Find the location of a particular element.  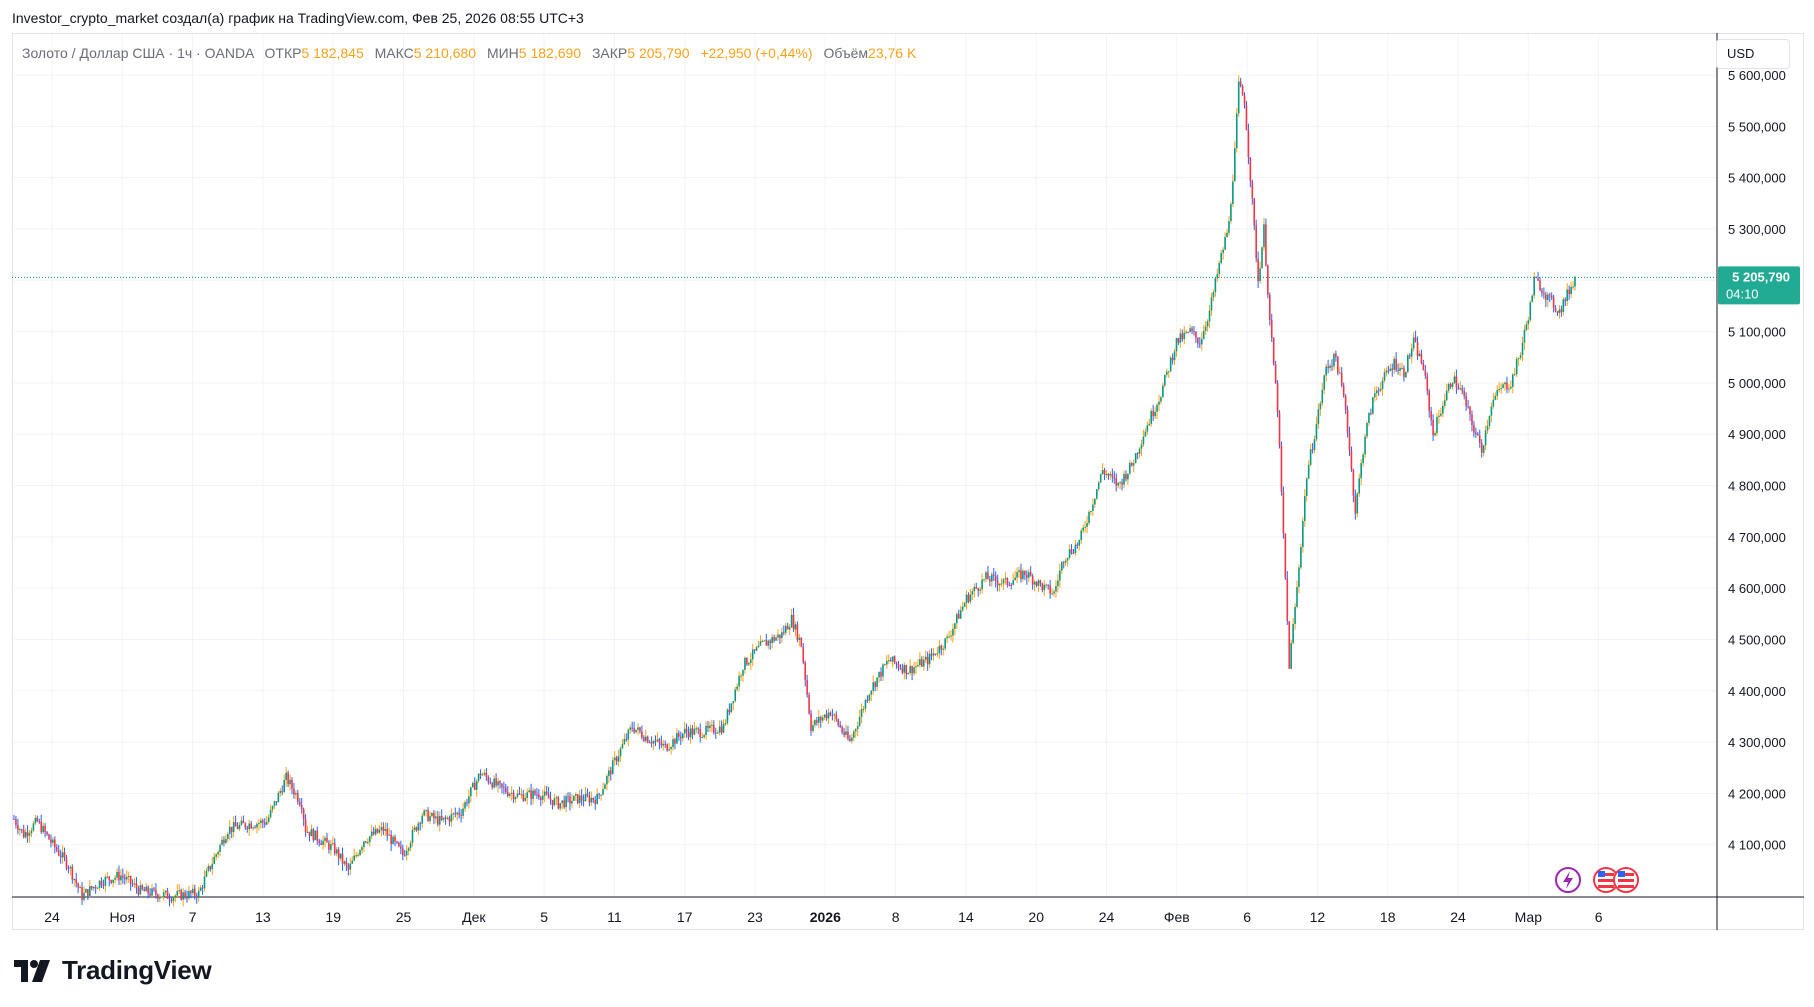

y-tick-label: 4 100,000 is located at coordinates (1757, 845).